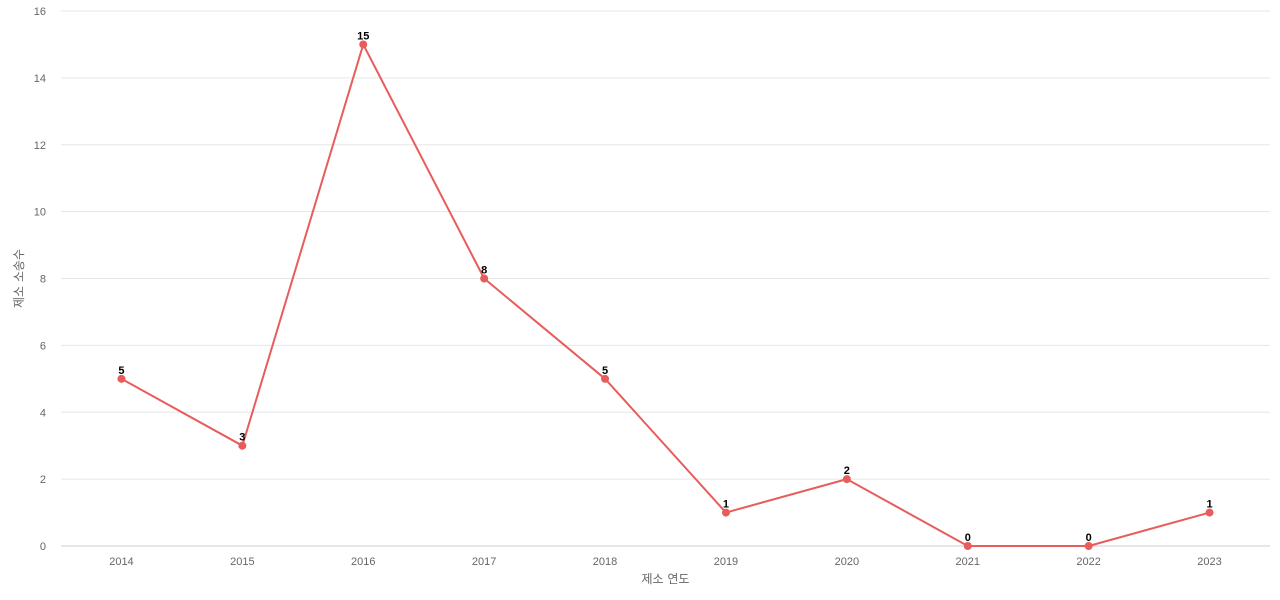  What do you see at coordinates (43, 480) in the screenshot?
I see `y-tick-label: 2` at bounding box center [43, 480].